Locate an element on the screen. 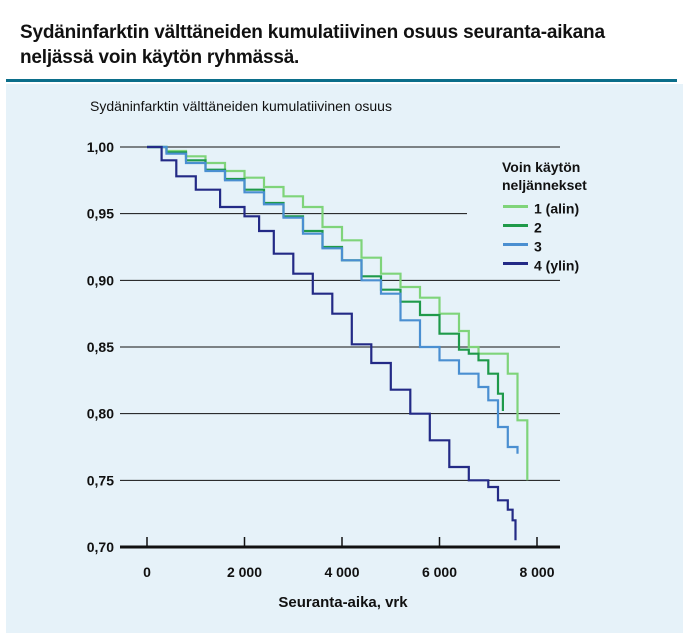 The image size is (687, 637). legend-label: 2 is located at coordinates (538, 227).